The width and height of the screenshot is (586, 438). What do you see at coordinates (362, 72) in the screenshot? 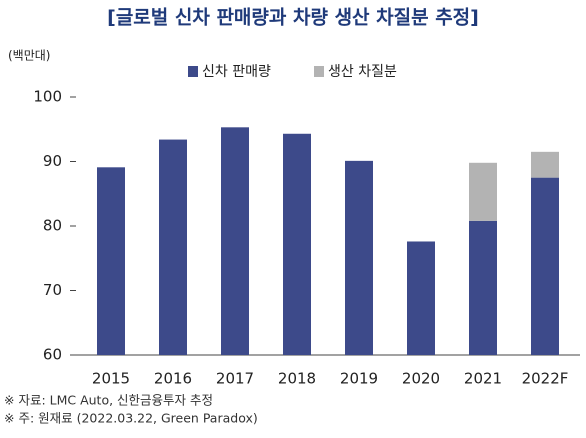
I see `legend-label: 생산 차질분` at bounding box center [362, 72].